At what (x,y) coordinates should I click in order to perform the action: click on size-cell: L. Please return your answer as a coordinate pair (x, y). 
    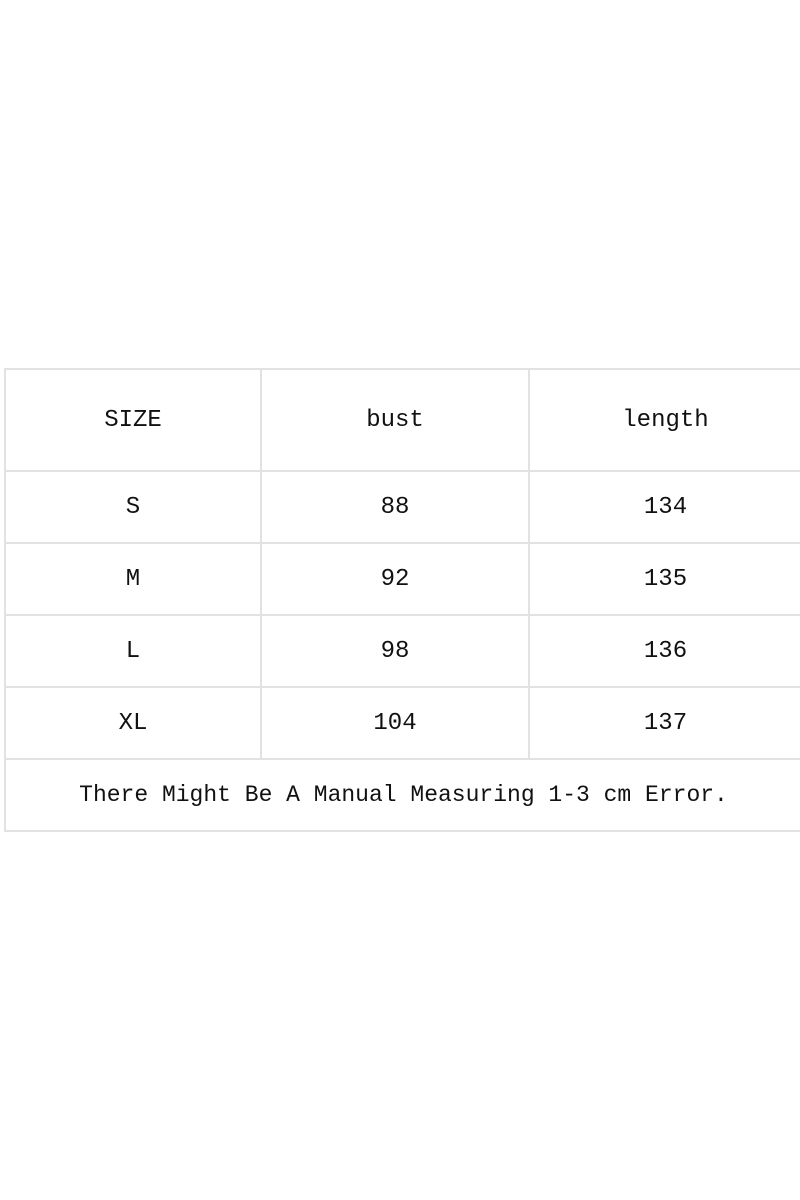
    Looking at the image, I should click on (133, 651).